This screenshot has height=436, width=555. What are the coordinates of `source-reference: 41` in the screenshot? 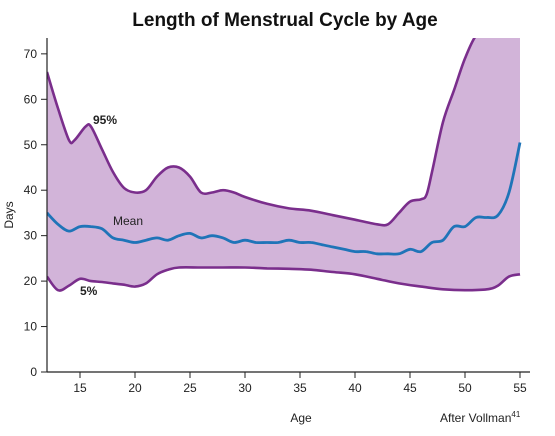 It's located at (515, 414).